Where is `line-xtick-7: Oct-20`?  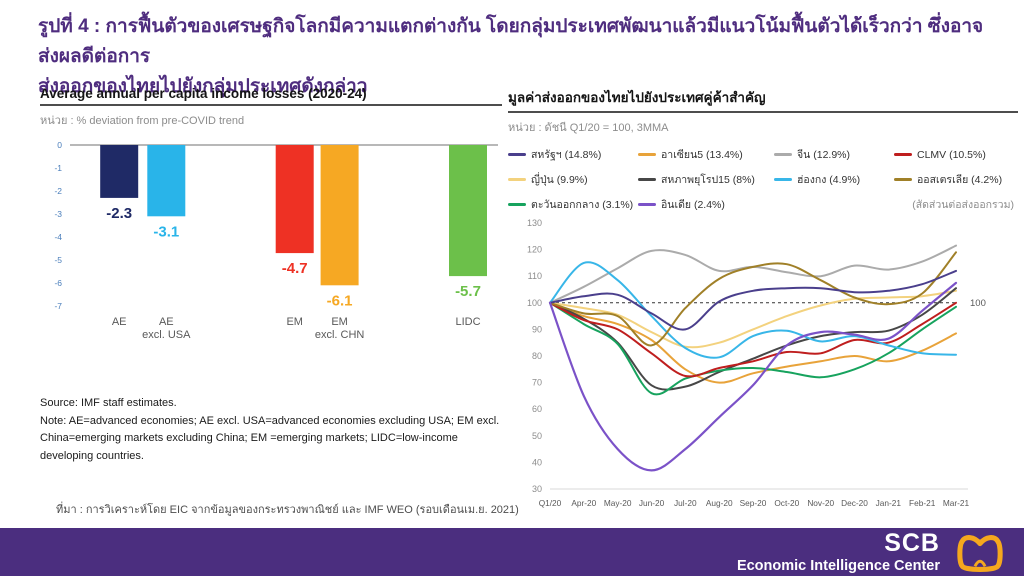 line-xtick-7: Oct-20 is located at coordinates (786, 503).